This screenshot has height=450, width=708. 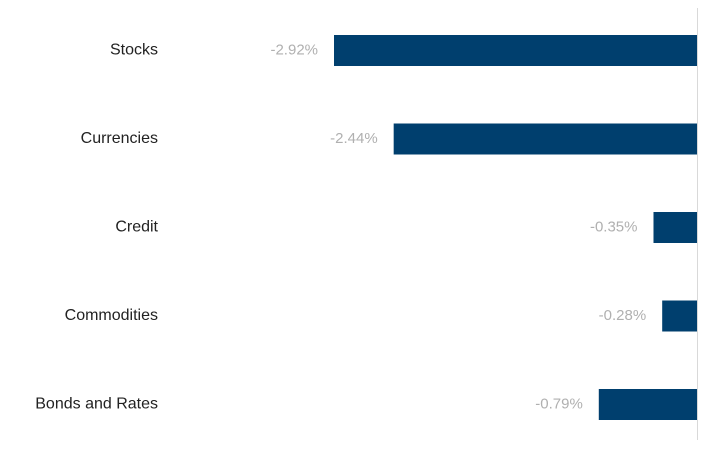 I want to click on value-label: -0.28%, so click(x=623, y=315).